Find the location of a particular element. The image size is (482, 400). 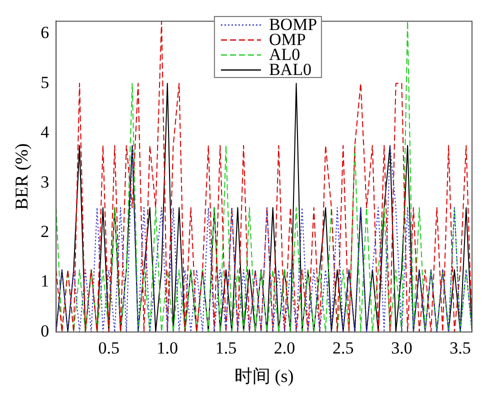

x-tick-label: 2.5 is located at coordinates (343, 348).